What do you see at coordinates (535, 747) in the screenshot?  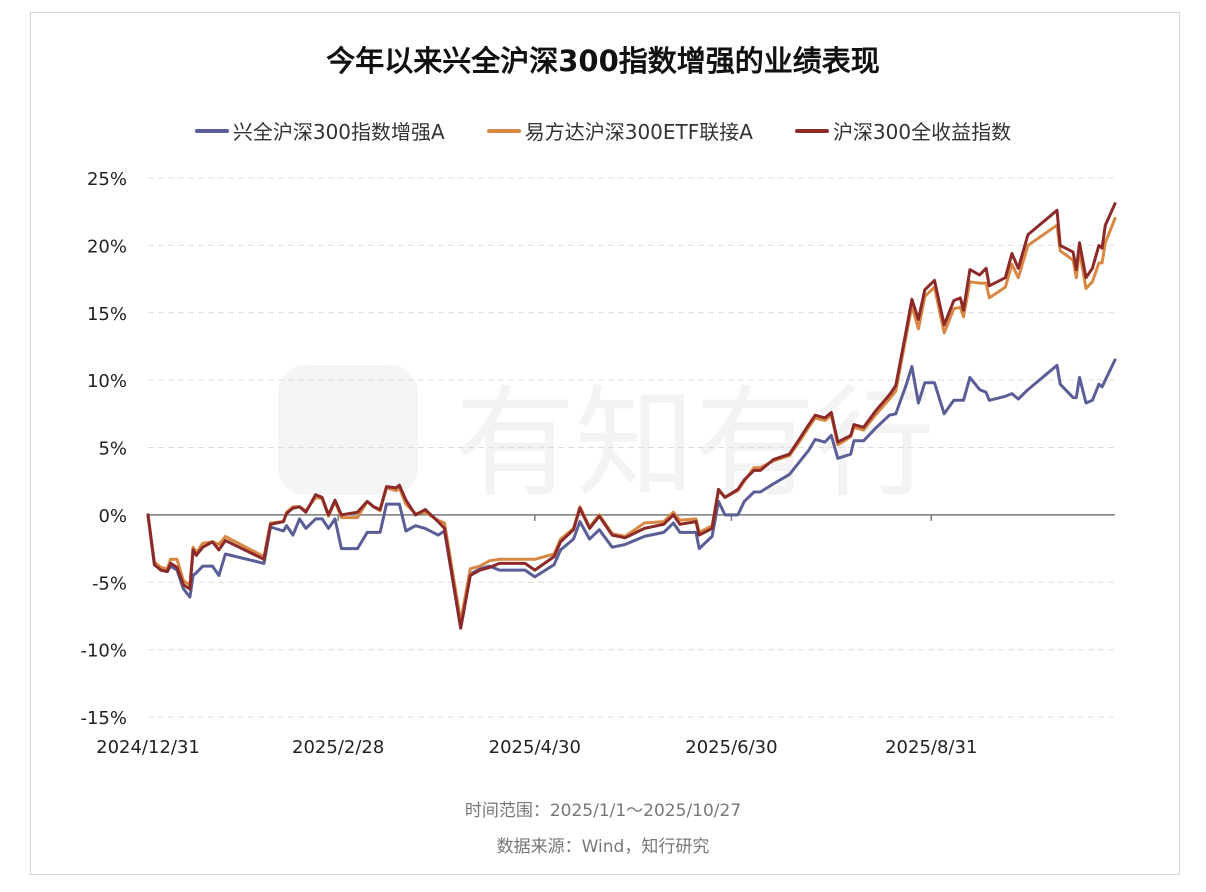 I see `x-tick-label: 2025/4/30` at bounding box center [535, 747].